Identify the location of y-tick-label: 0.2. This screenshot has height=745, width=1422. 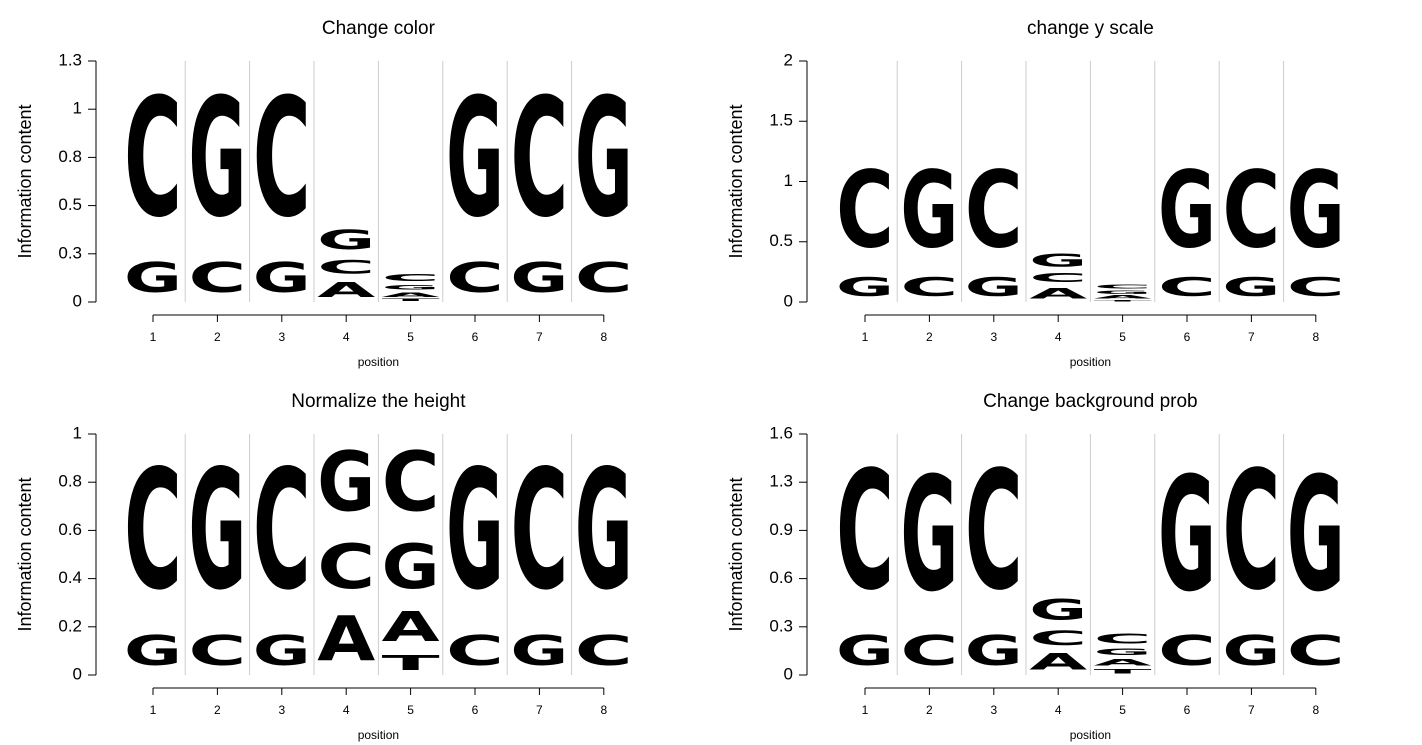
(70, 625).